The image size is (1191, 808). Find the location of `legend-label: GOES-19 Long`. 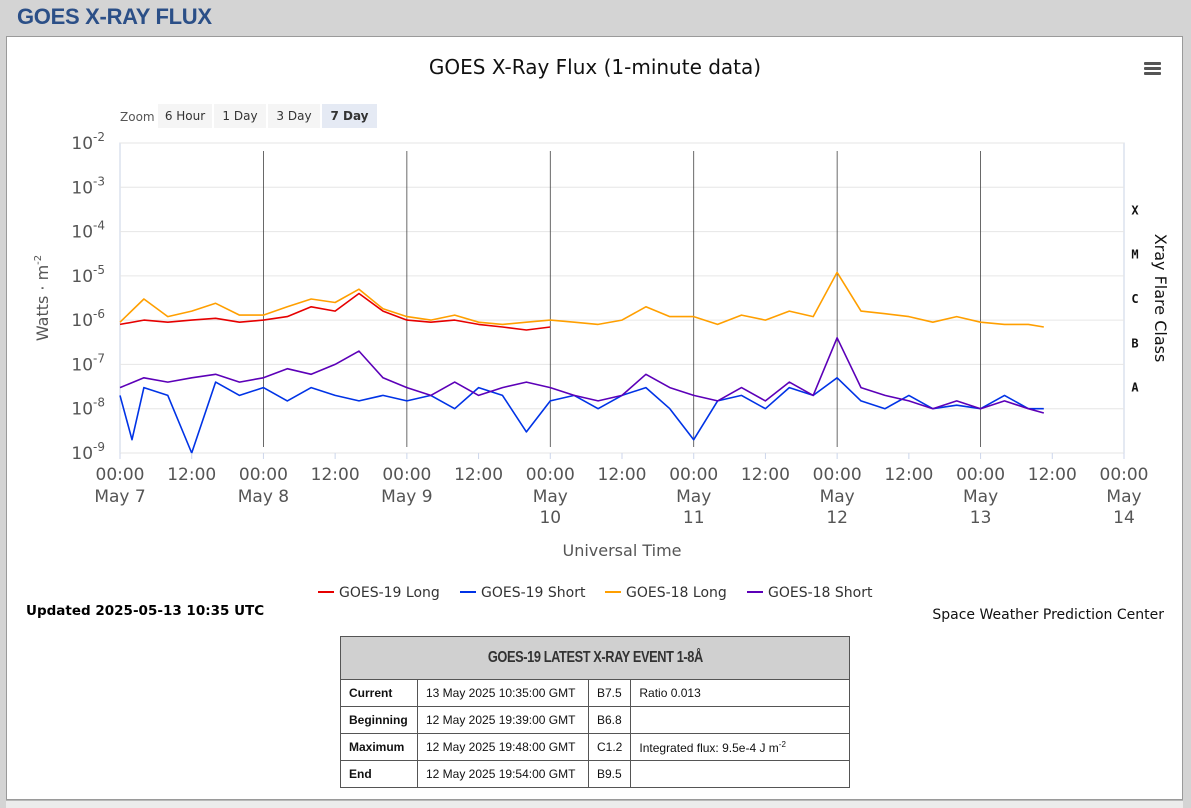

legend-label: GOES-19 Long is located at coordinates (389, 593).